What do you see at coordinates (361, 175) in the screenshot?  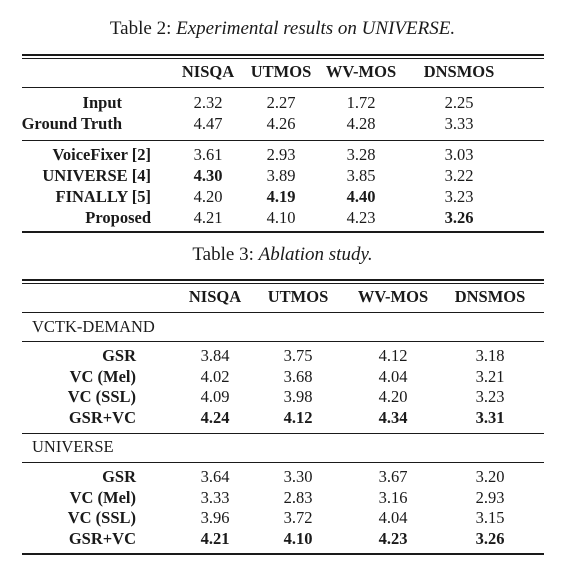 I see `table-cell: 3.85` at bounding box center [361, 175].